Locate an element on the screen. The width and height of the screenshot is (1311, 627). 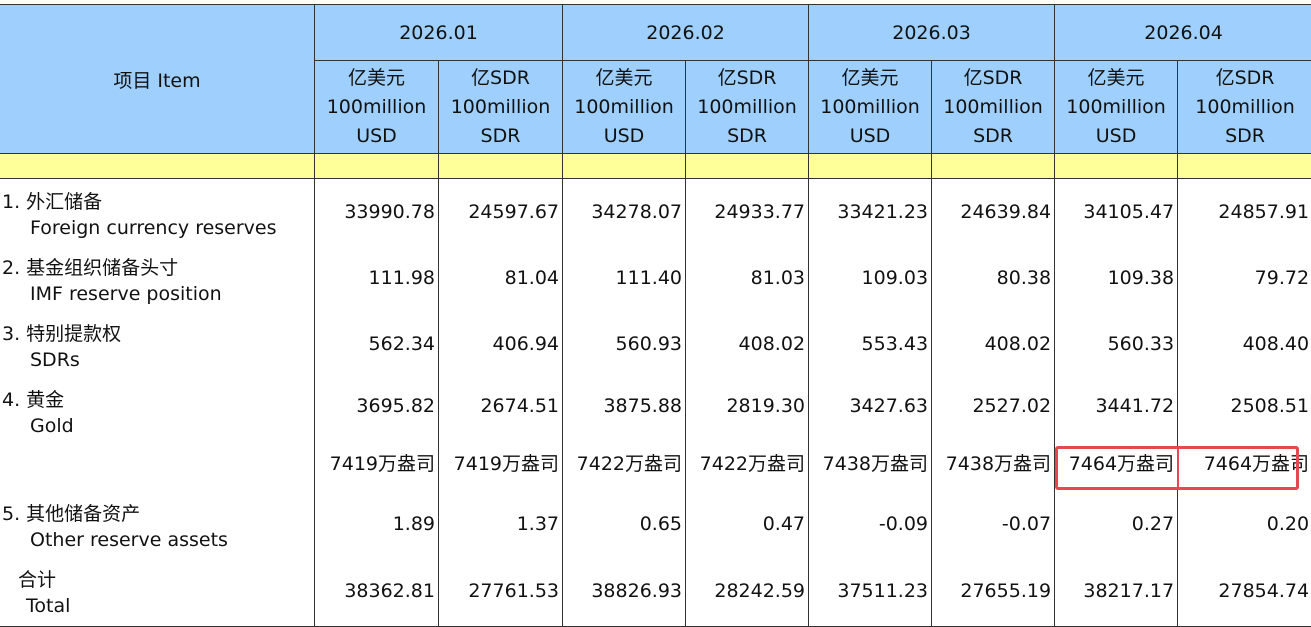
value-cell: 27761.53 is located at coordinates (500, 591).